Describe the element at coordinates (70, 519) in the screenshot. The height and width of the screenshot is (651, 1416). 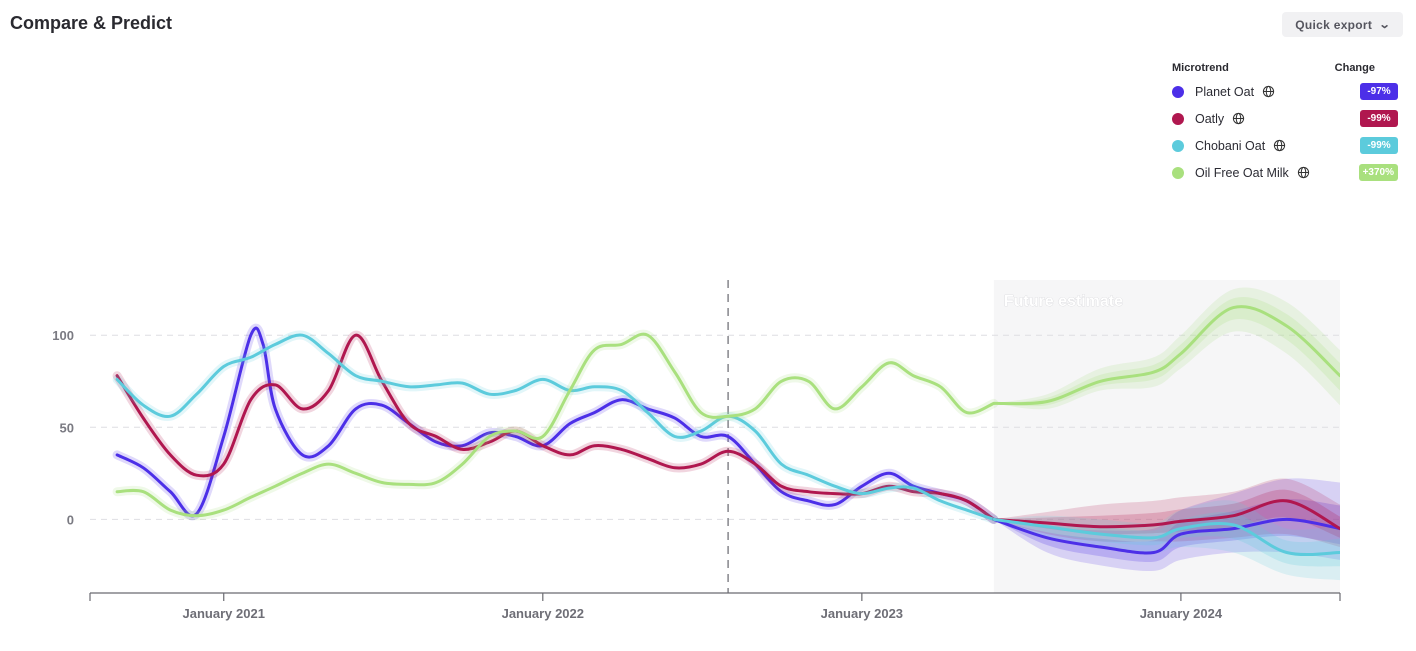
I see `y-tick-label: 0` at that location.